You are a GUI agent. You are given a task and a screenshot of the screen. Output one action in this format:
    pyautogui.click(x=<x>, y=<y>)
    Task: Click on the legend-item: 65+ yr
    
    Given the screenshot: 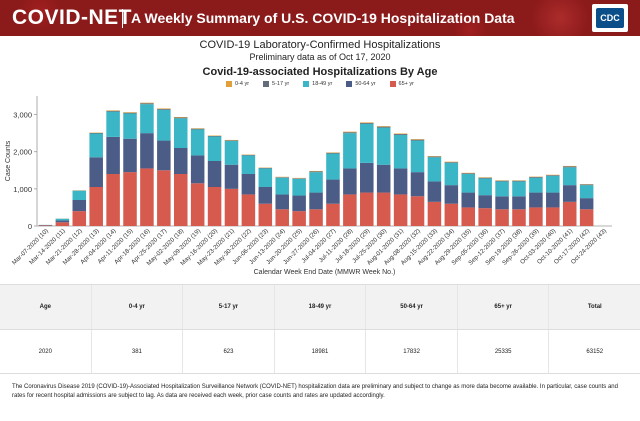 What is the action you would take?
    pyautogui.click(x=401, y=84)
    